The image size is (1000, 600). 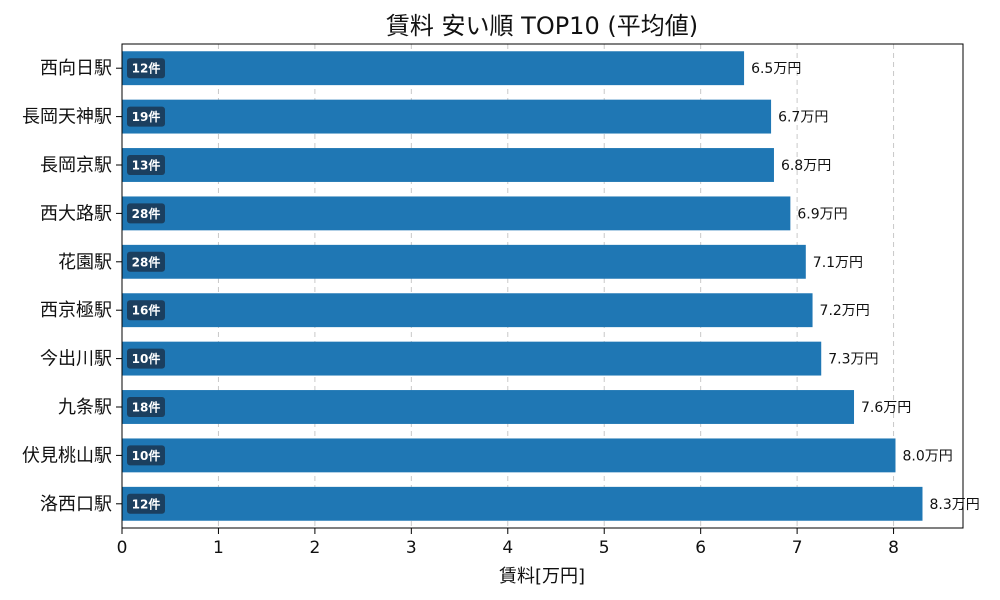 What do you see at coordinates (67, 455) in the screenshot?
I see `y-tick-label: 伏見桃山駅` at bounding box center [67, 455].